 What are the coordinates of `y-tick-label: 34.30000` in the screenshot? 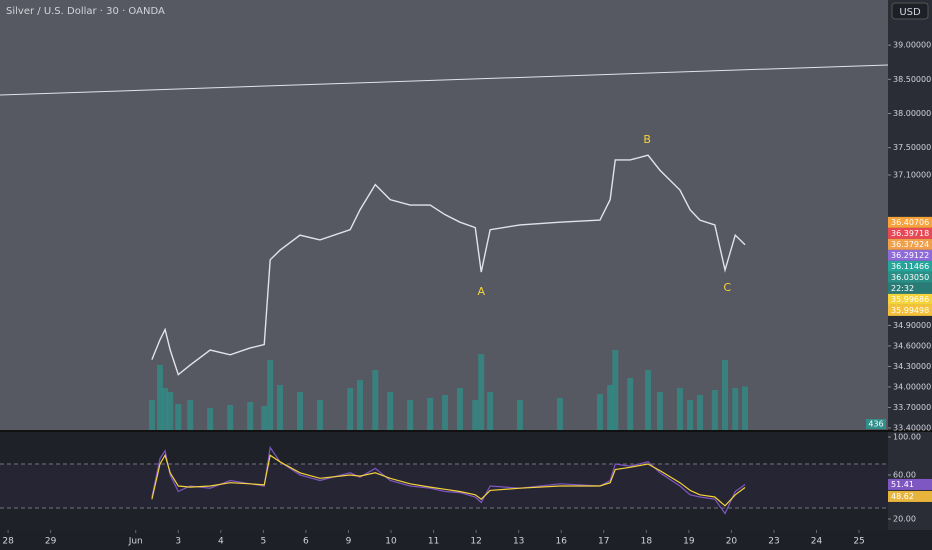 It's located at (912, 366).